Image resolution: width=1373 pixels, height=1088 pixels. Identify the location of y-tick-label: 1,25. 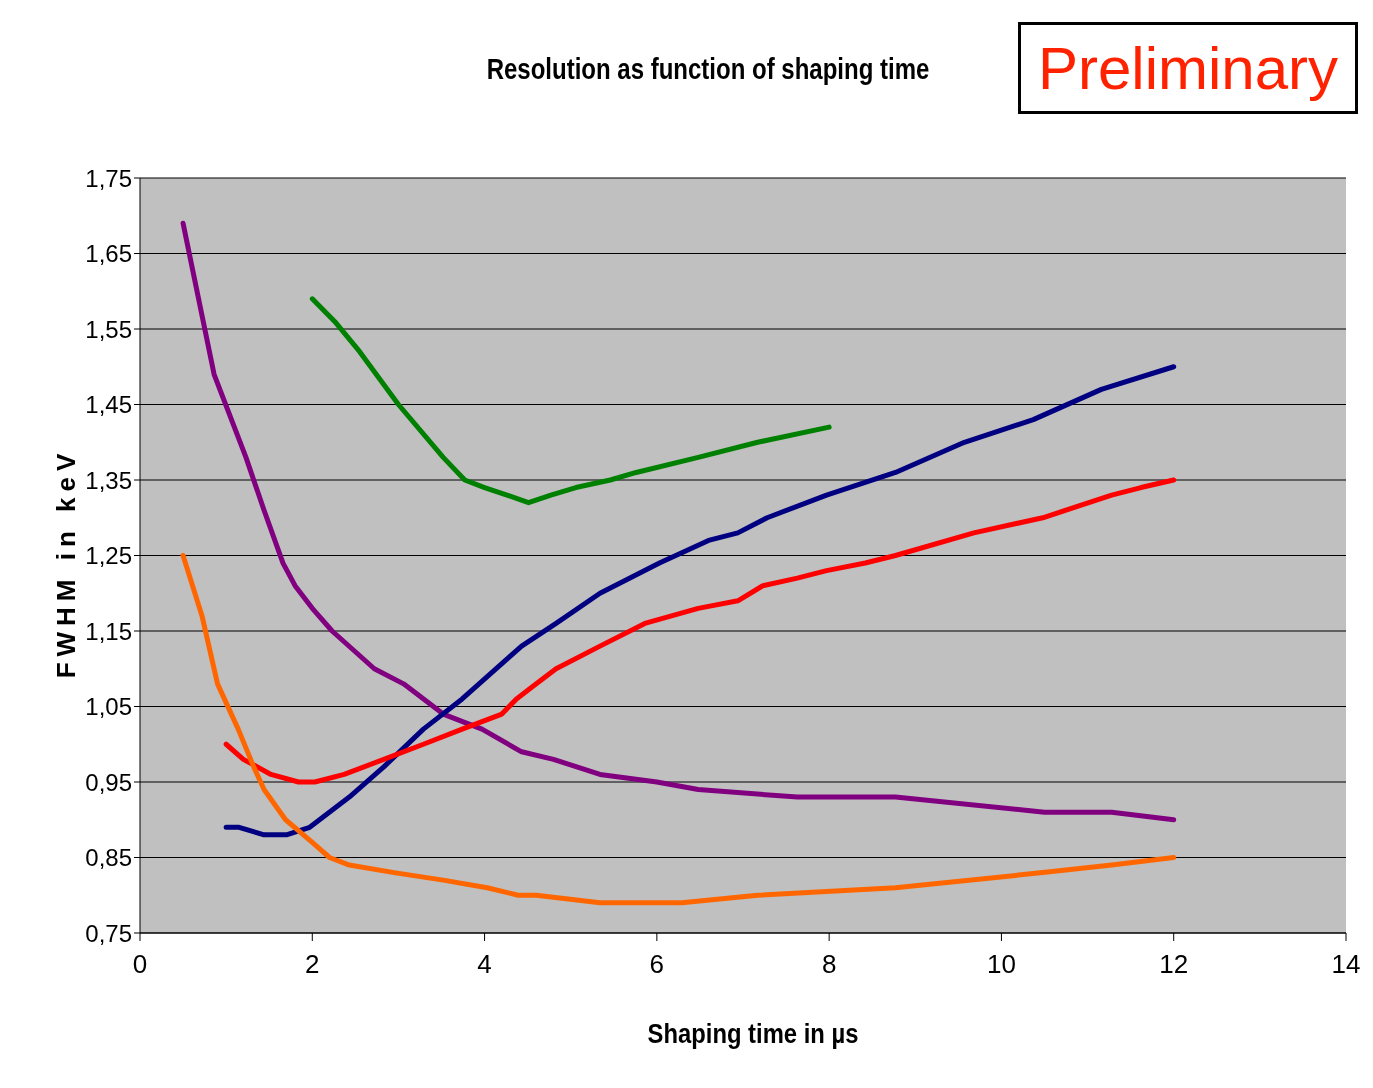
(108, 556).